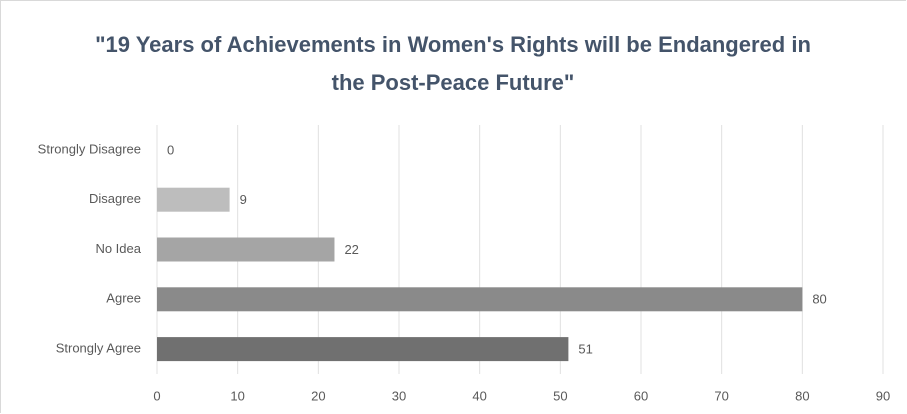 This screenshot has width=907, height=414. Describe the element at coordinates (479, 395) in the screenshot. I see `x-tick-label: 40` at that location.